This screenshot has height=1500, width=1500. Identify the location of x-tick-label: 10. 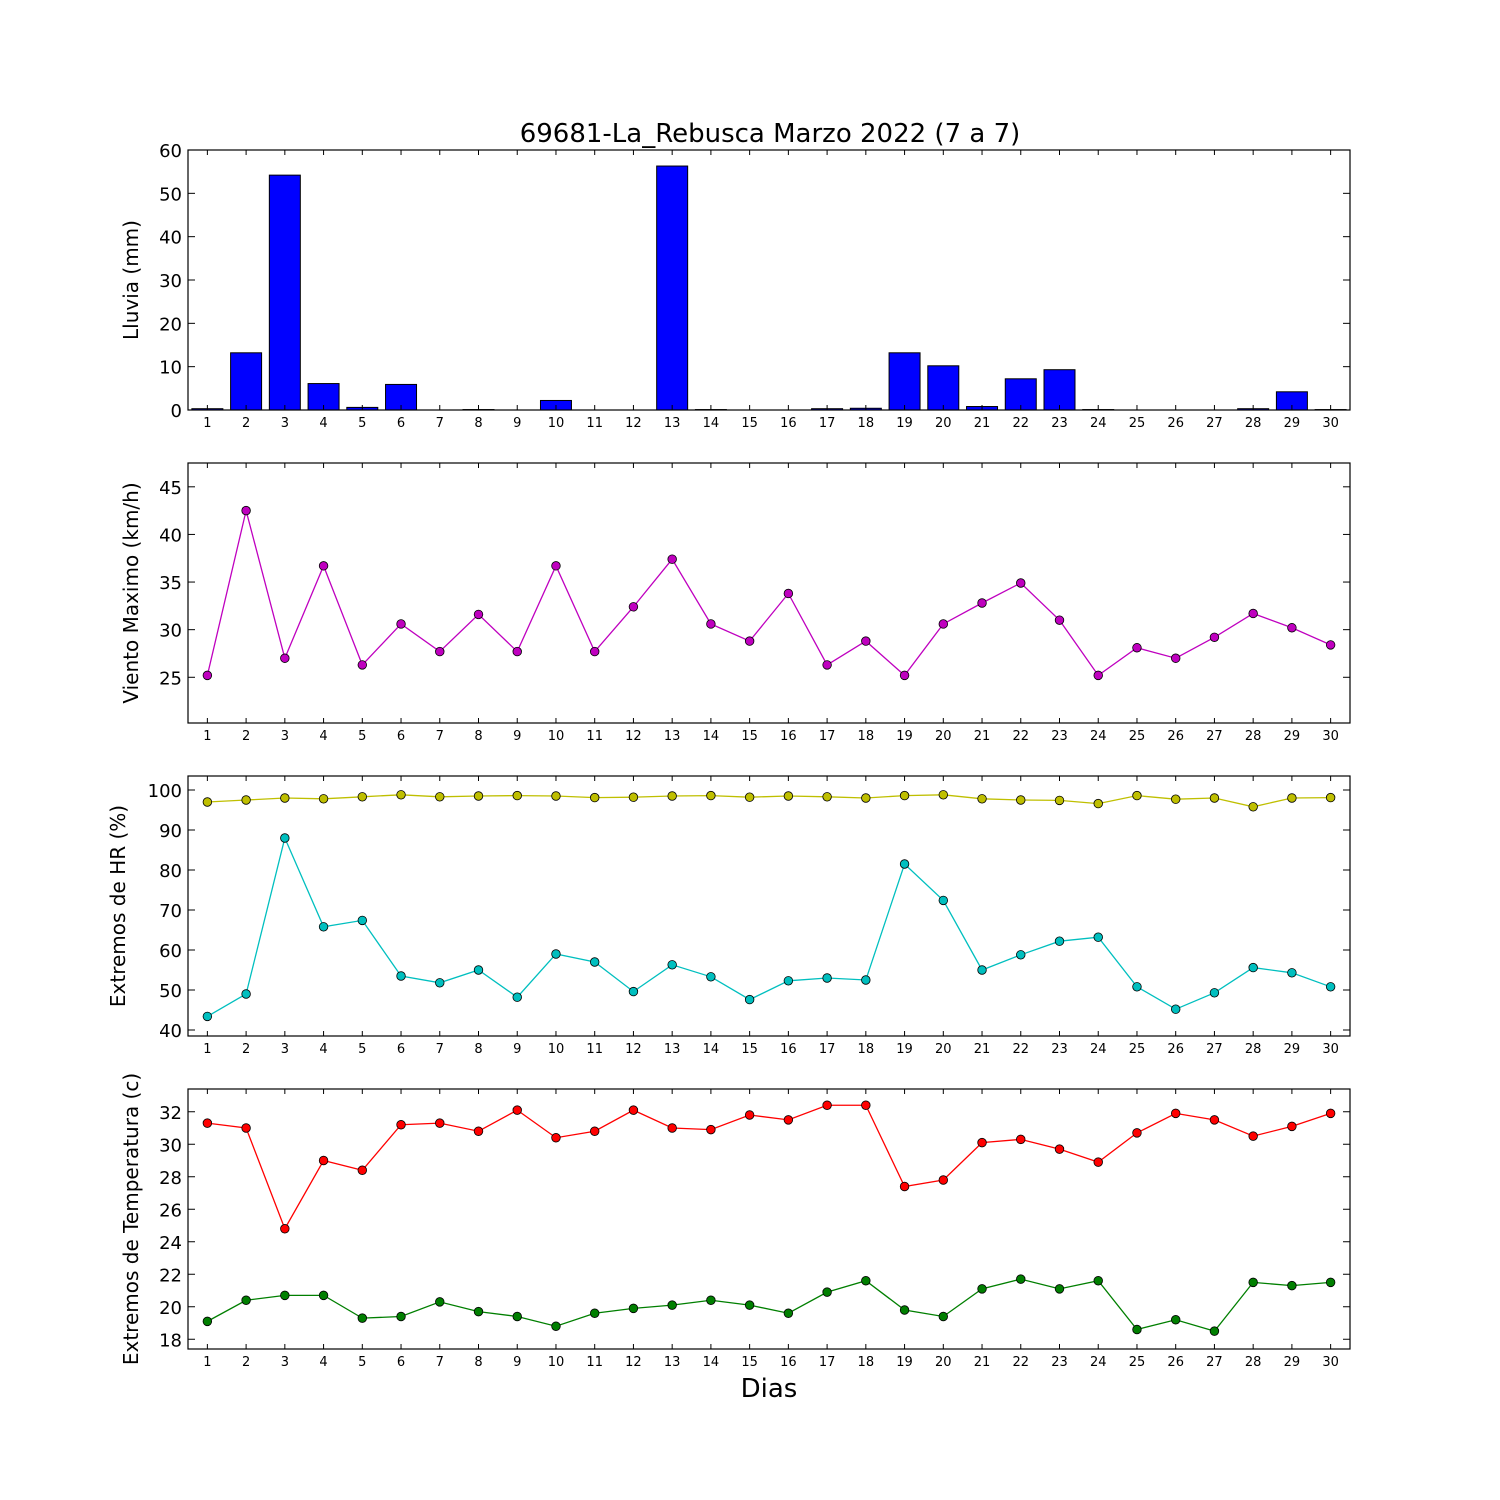
(556, 1049).